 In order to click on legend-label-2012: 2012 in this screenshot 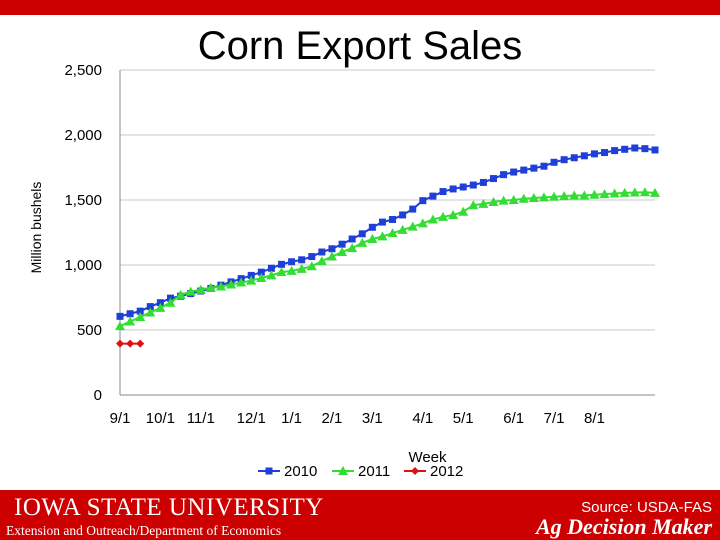, I will do `click(446, 471)`.